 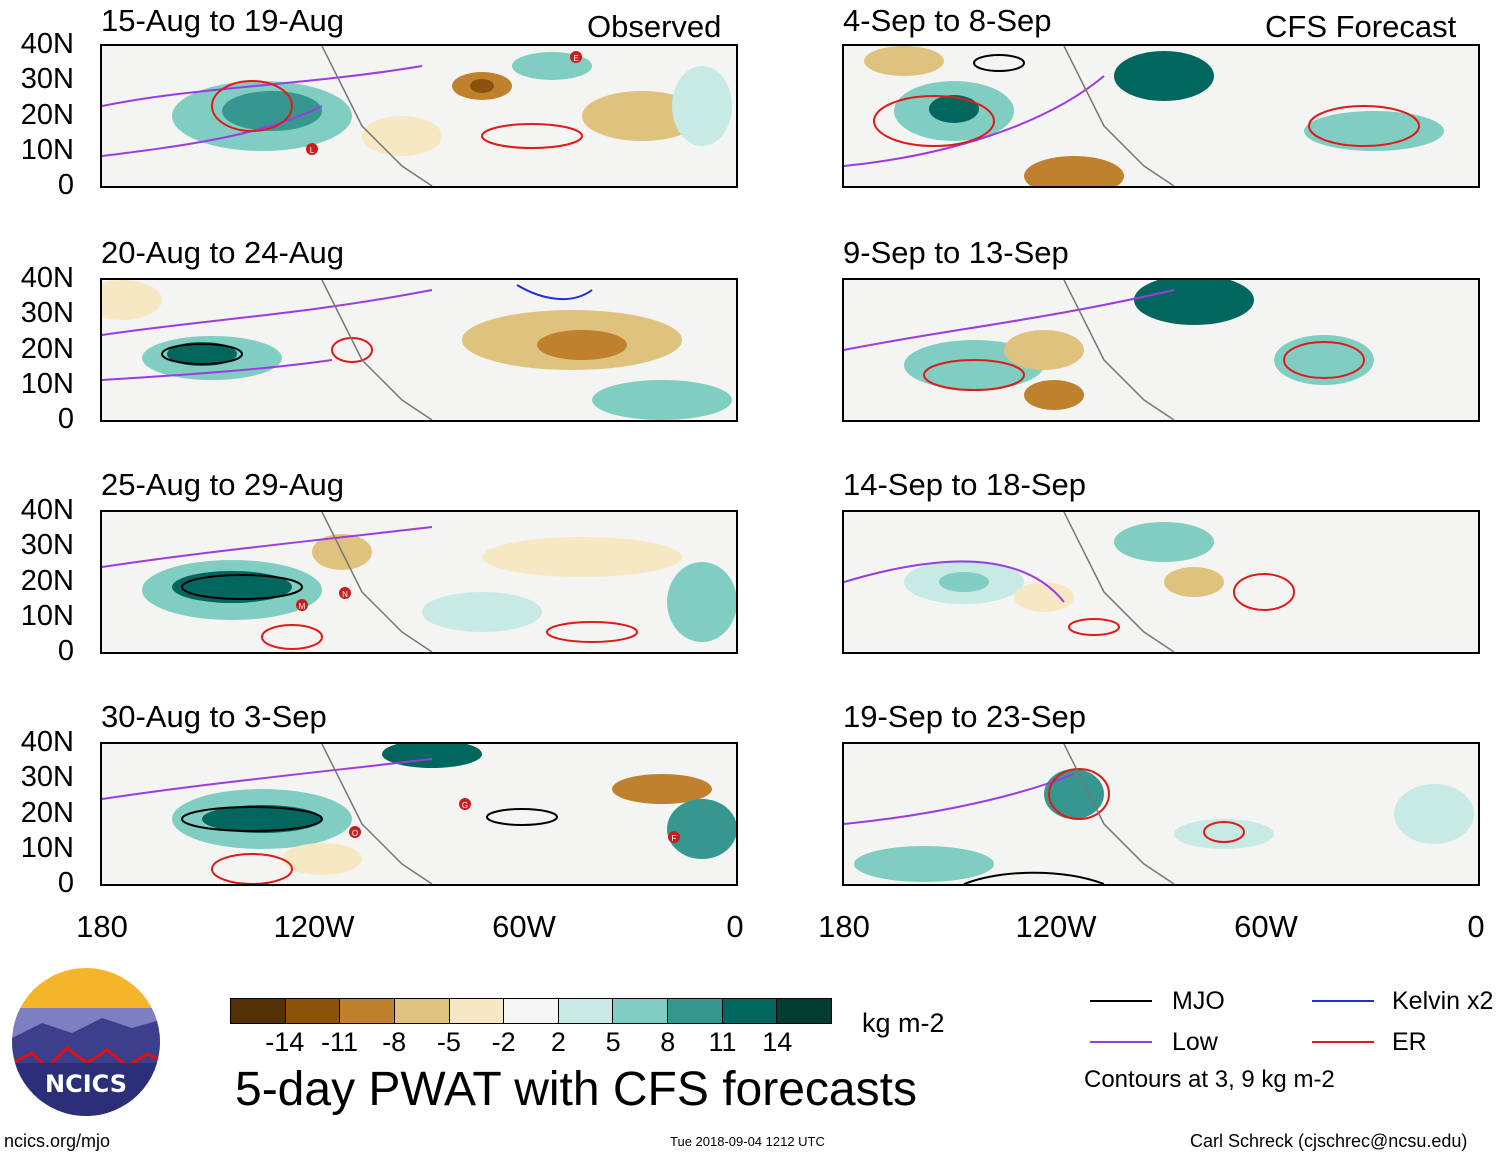 I want to click on storm-marker-O, so click(x=355, y=832).